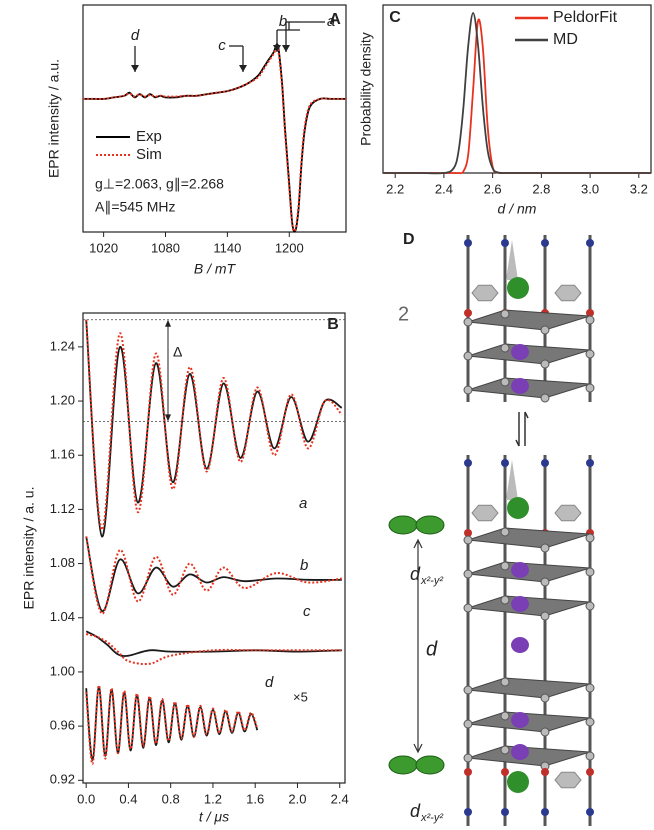  What do you see at coordinates (366, 89) in the screenshot?
I see `y-axis-label: Probability density` at bounding box center [366, 89].